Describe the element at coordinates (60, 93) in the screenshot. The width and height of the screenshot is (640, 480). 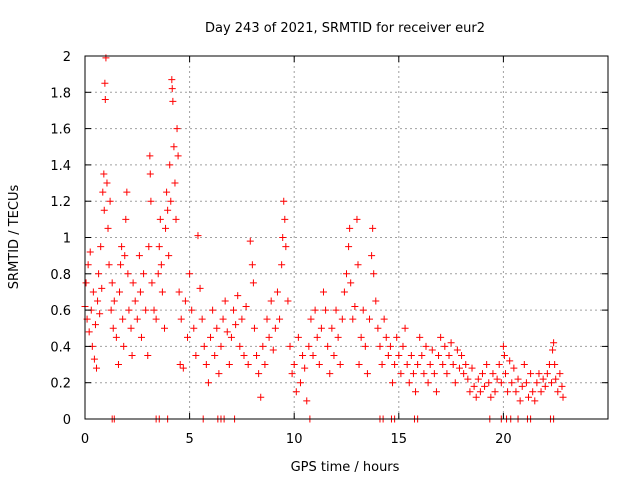
I see `y-tick-label: 1.8` at that location.